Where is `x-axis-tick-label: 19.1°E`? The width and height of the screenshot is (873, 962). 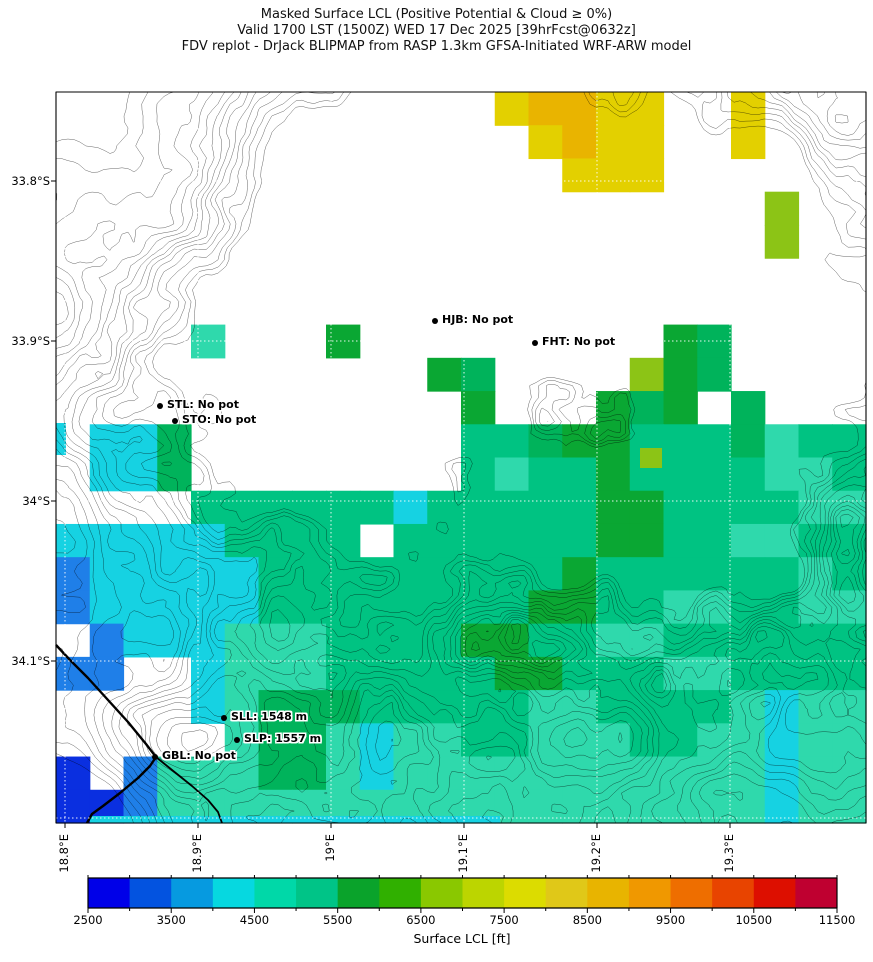 x-axis-tick-label: 19.1°E is located at coordinates (463, 853).